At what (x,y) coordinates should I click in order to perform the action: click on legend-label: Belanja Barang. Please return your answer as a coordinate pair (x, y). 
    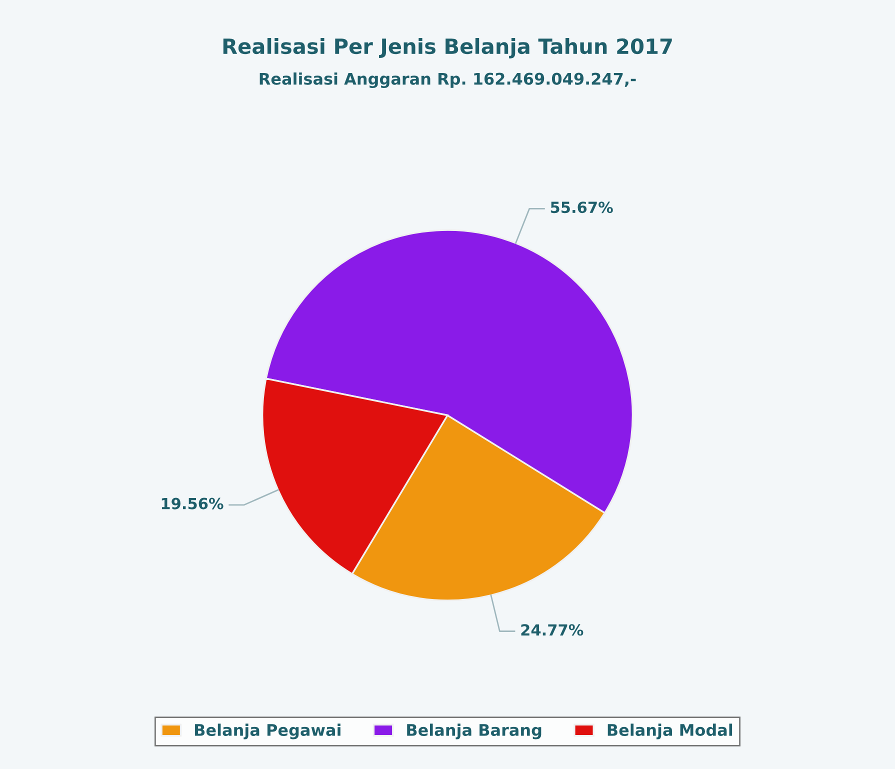
    Looking at the image, I should click on (474, 732).